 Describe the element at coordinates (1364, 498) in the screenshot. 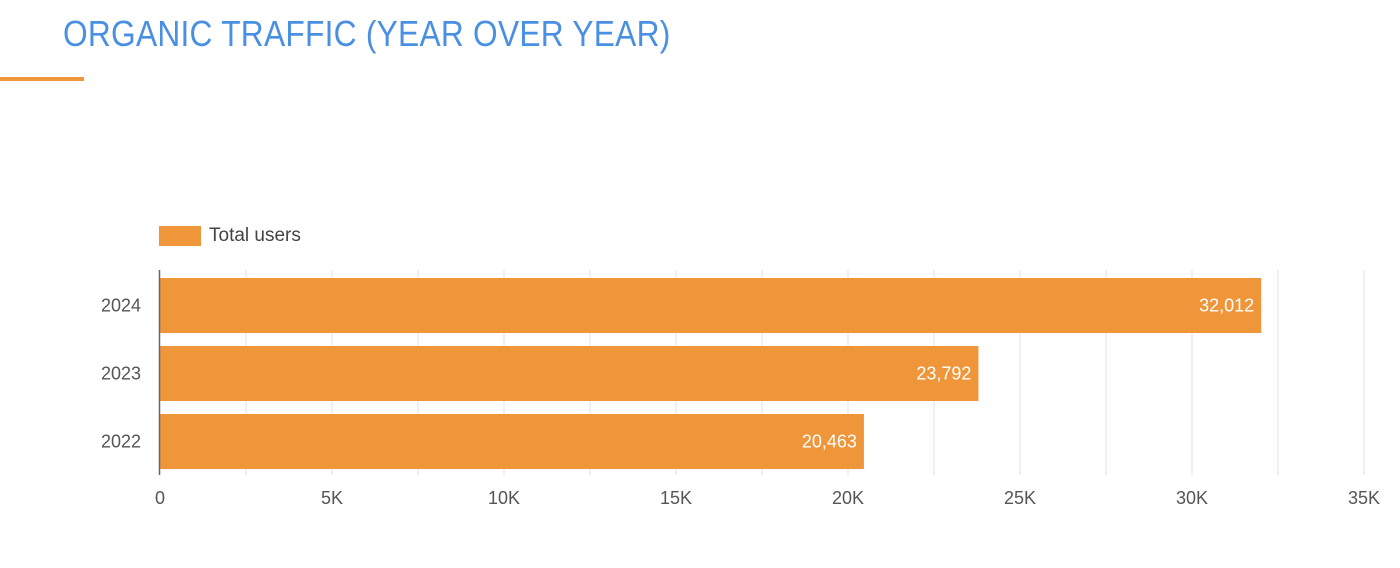

I see `x-tick-label: 35K` at that location.